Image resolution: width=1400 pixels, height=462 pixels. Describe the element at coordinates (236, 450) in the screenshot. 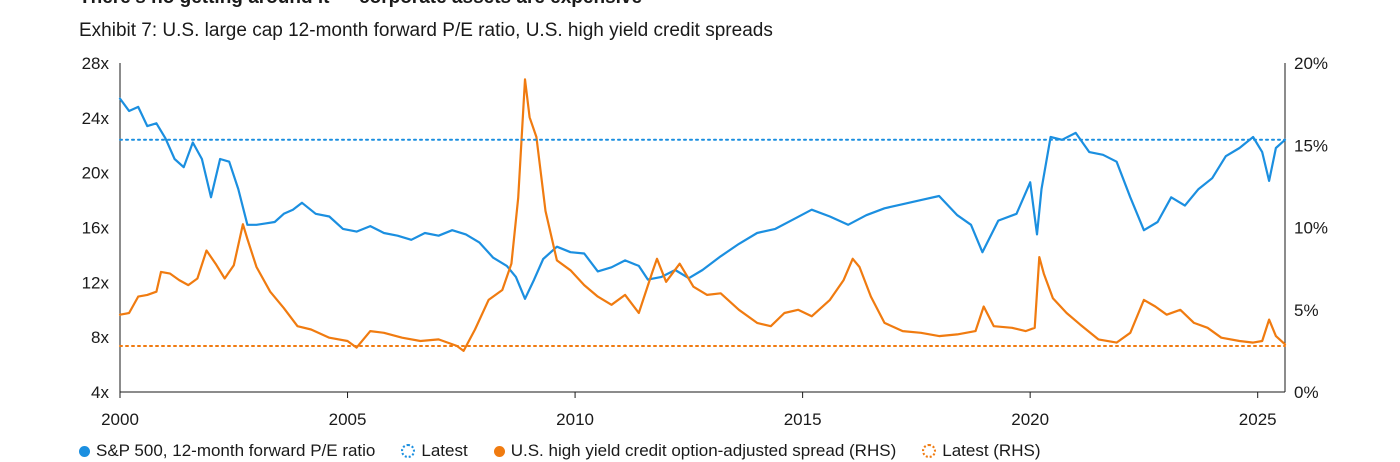

I see `legend-label: S&P 500, 12-month forward P/E ratio` at that location.